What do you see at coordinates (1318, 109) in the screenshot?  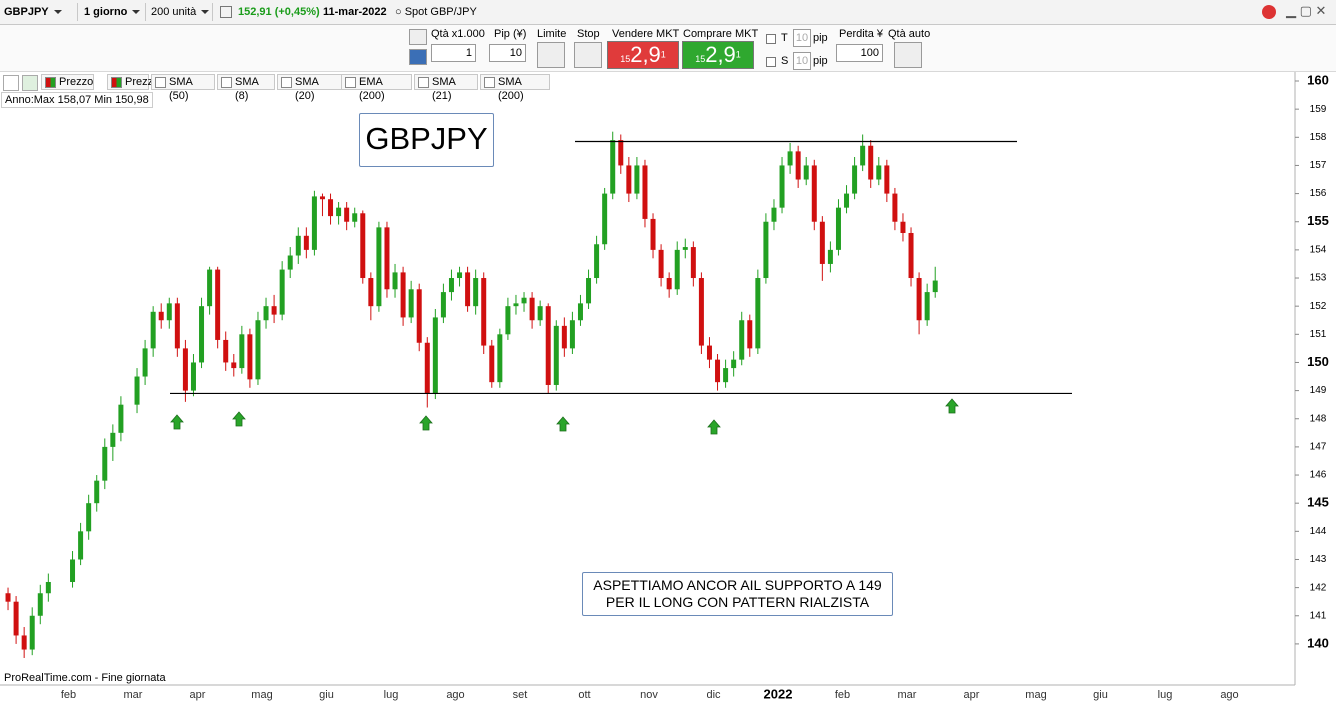 I see `y-tick-label: 159` at bounding box center [1318, 109].